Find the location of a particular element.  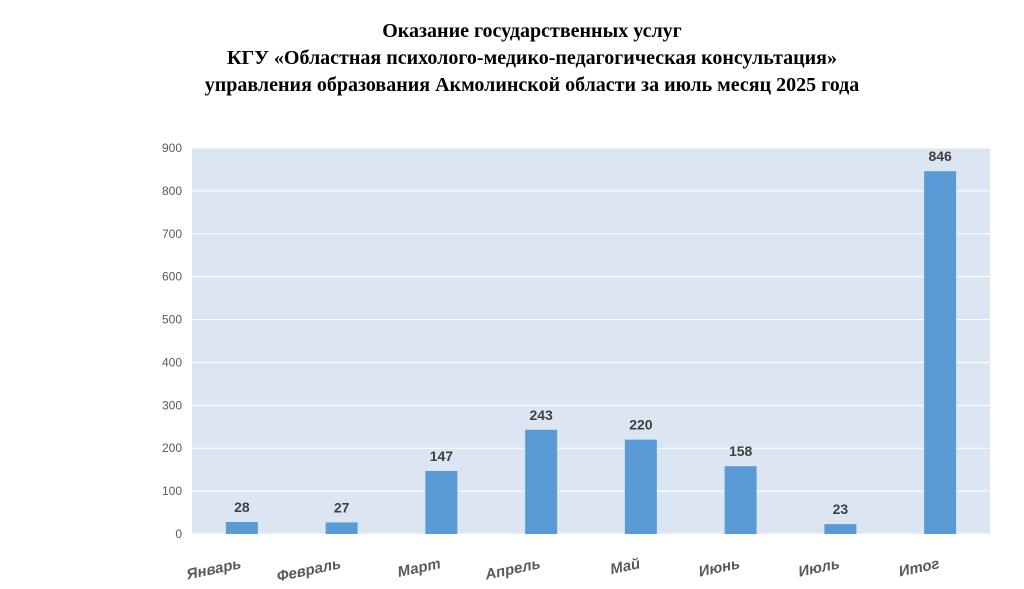

y-tick-label: 400 is located at coordinates (172, 362).